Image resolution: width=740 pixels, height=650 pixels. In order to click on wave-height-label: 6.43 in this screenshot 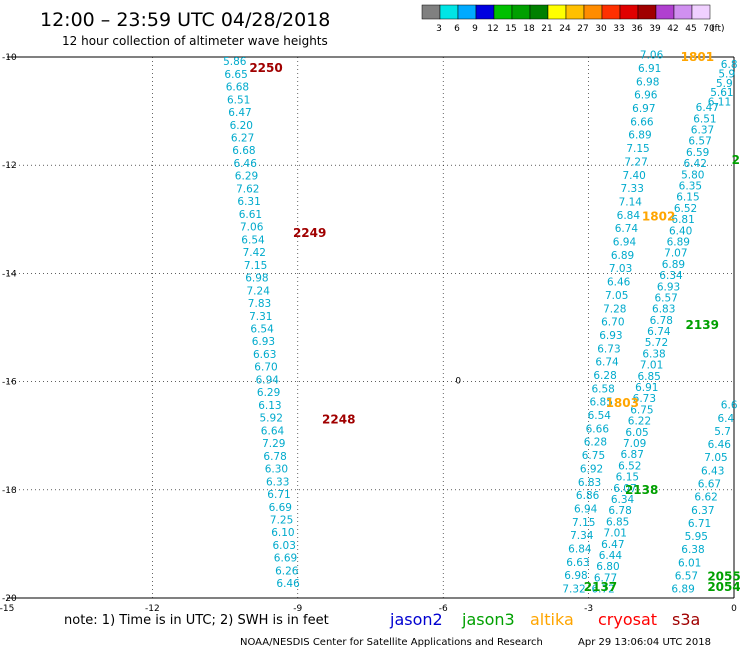, I will do `click(712, 471)`.